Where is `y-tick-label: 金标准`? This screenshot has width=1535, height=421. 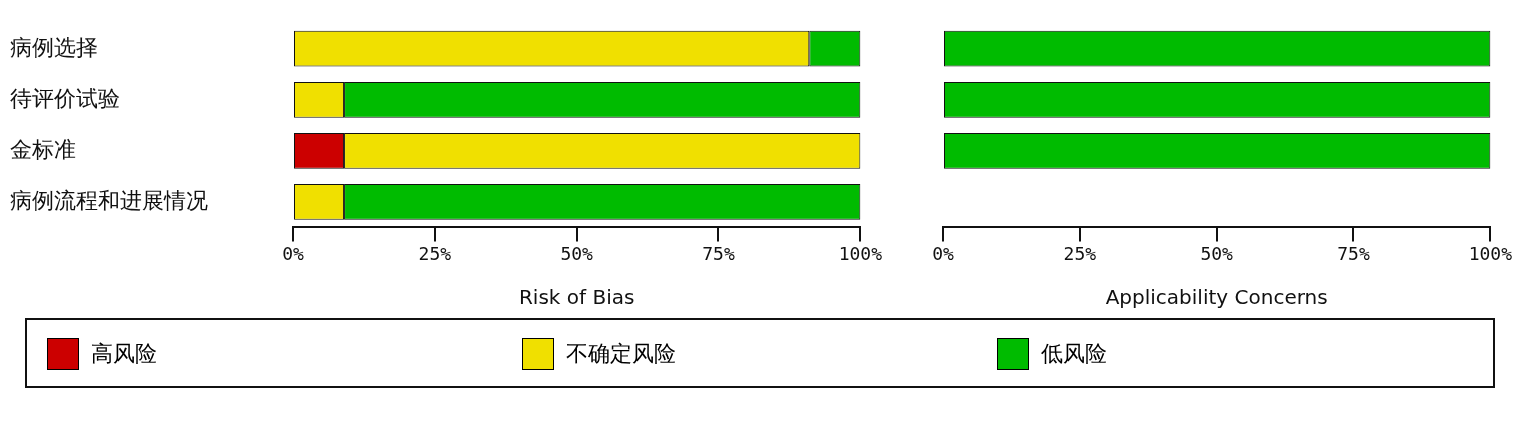 y-tick-label: 金标准 is located at coordinates (43, 149).